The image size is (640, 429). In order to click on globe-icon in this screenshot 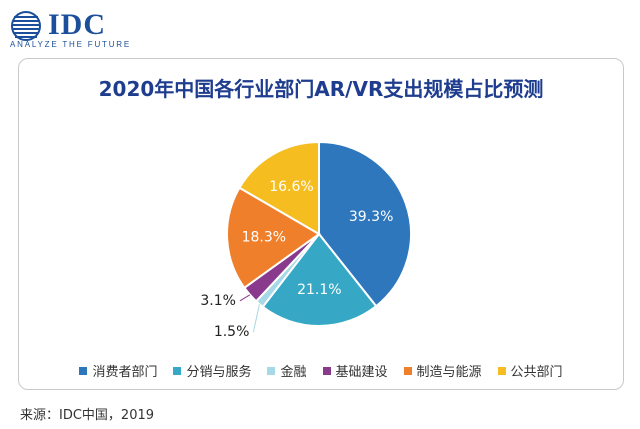, I will do `click(26, 26)`.